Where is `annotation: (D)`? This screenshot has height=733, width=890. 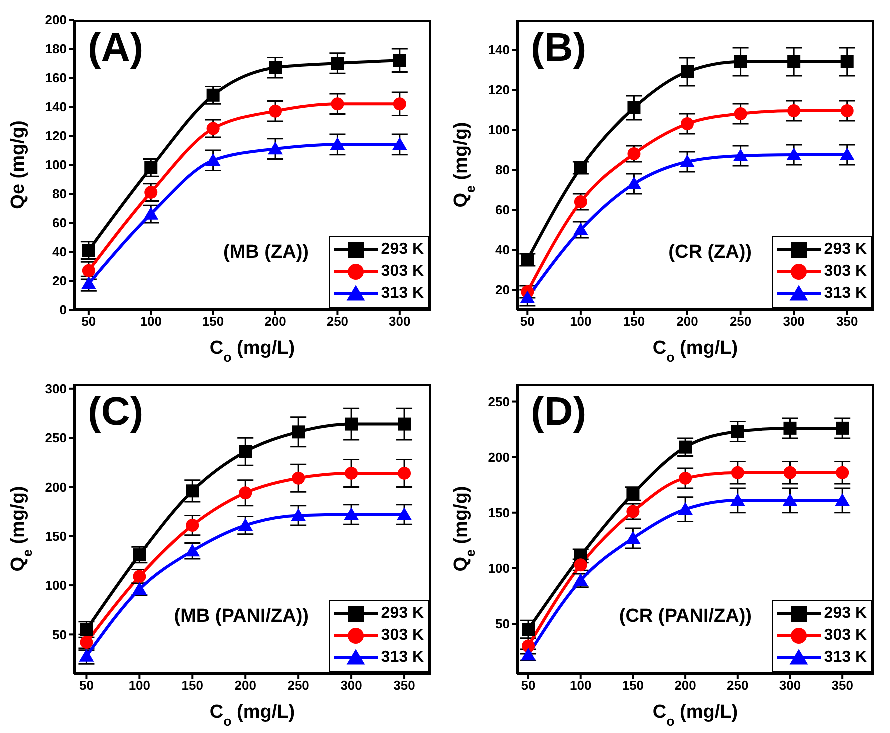
annotation: (D) is located at coordinates (559, 412).